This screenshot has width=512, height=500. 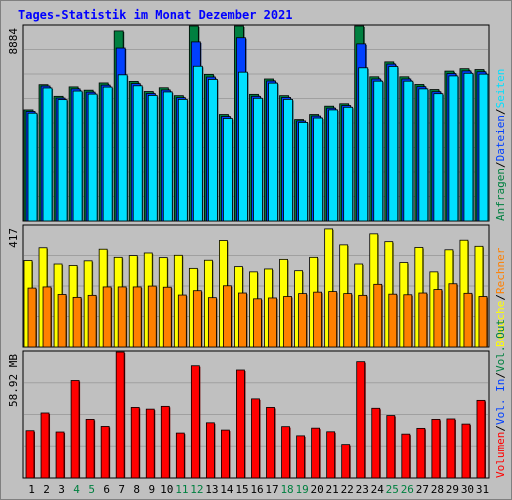 What do you see at coordinates (317, 489) in the screenshot?
I see `x-tick-label: 20` at bounding box center [317, 489].